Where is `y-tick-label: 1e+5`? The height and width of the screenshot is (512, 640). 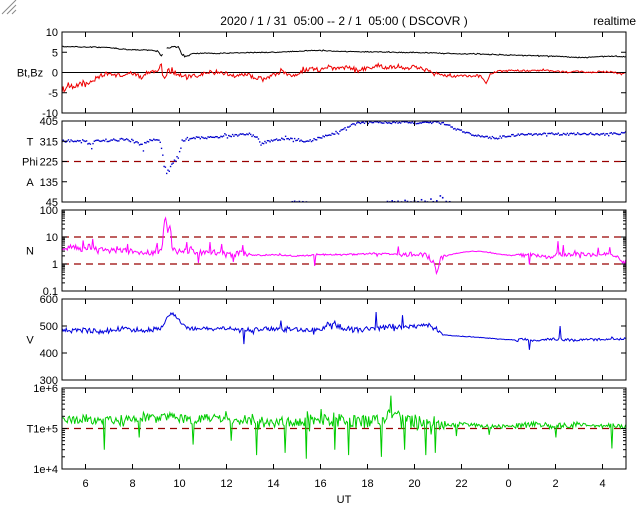
y-tick-label: 1e+5 is located at coordinates (45, 430).